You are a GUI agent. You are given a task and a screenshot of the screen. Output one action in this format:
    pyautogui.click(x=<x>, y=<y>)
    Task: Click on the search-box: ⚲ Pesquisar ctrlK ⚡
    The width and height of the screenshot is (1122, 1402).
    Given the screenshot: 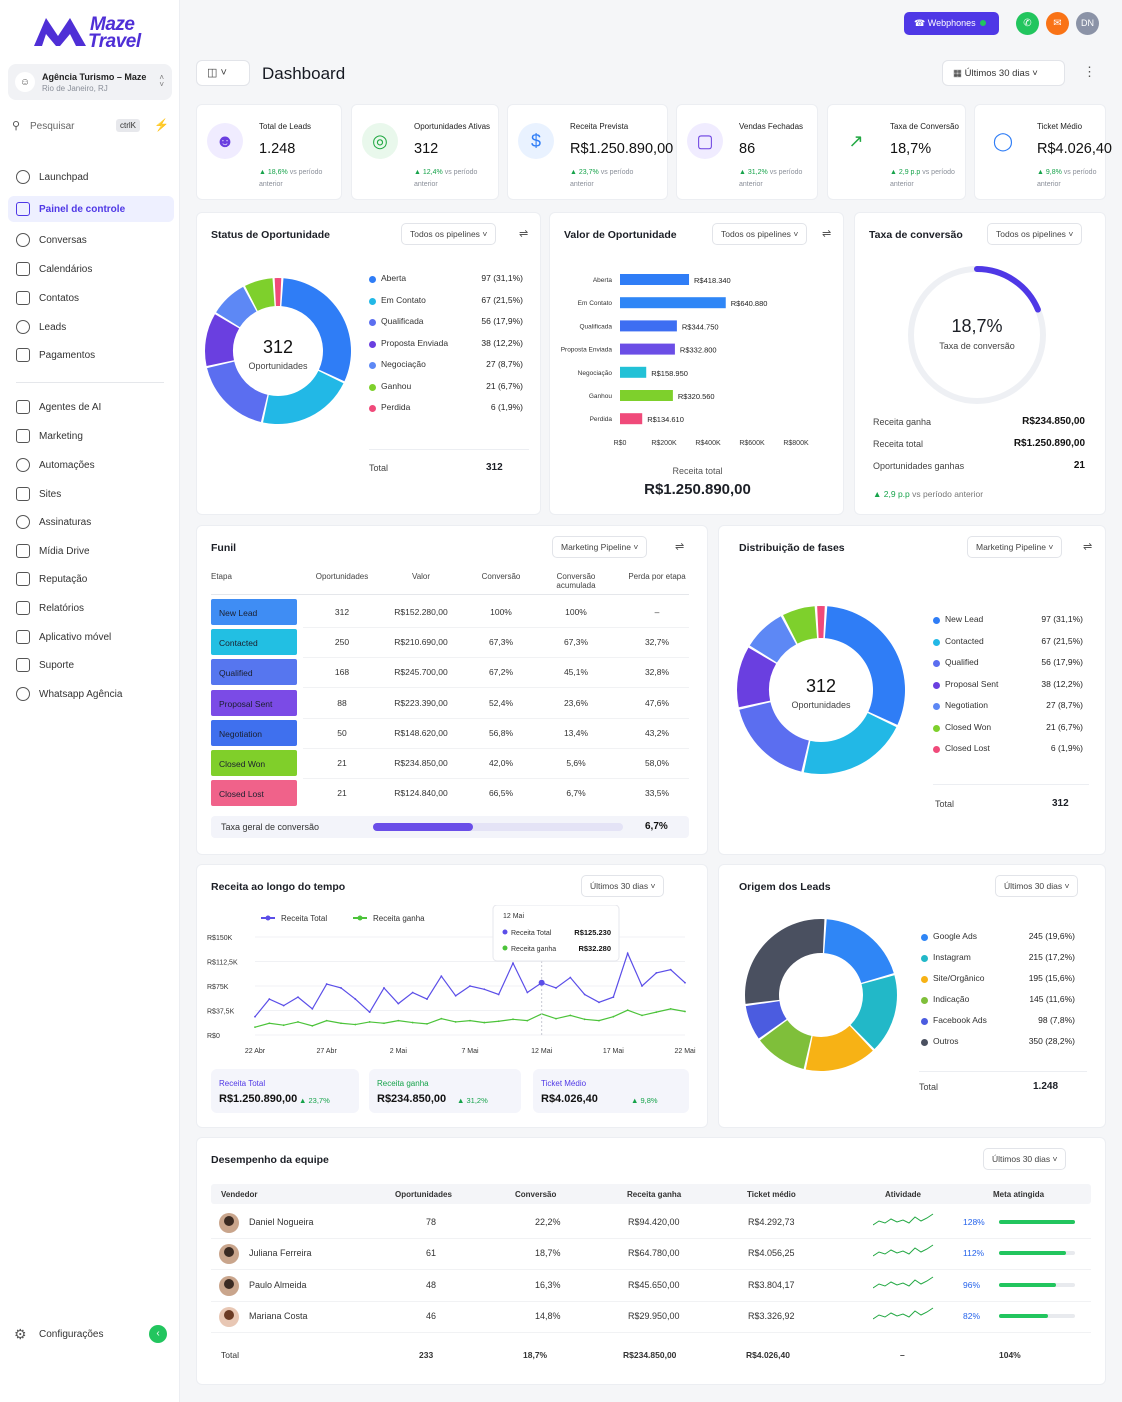 What is the action you would take?
    pyautogui.click(x=90, y=126)
    